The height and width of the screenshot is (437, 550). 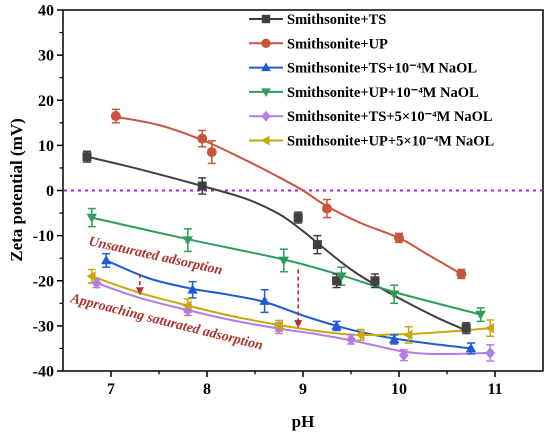 I want to click on x-axis-title: pH, so click(x=303, y=421).